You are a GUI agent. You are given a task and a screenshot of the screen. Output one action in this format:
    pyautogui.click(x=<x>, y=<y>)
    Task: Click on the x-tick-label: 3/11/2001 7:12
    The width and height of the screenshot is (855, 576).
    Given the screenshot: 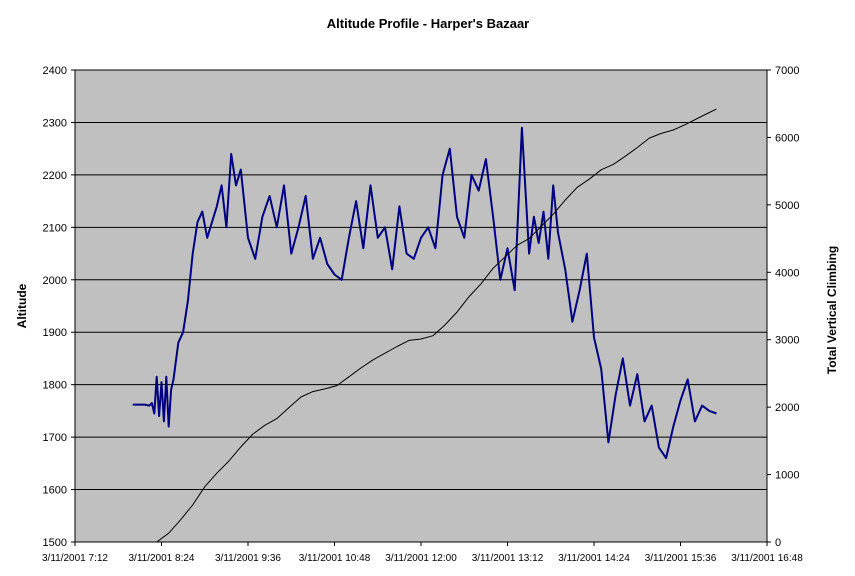 What is the action you would take?
    pyautogui.click(x=75, y=558)
    